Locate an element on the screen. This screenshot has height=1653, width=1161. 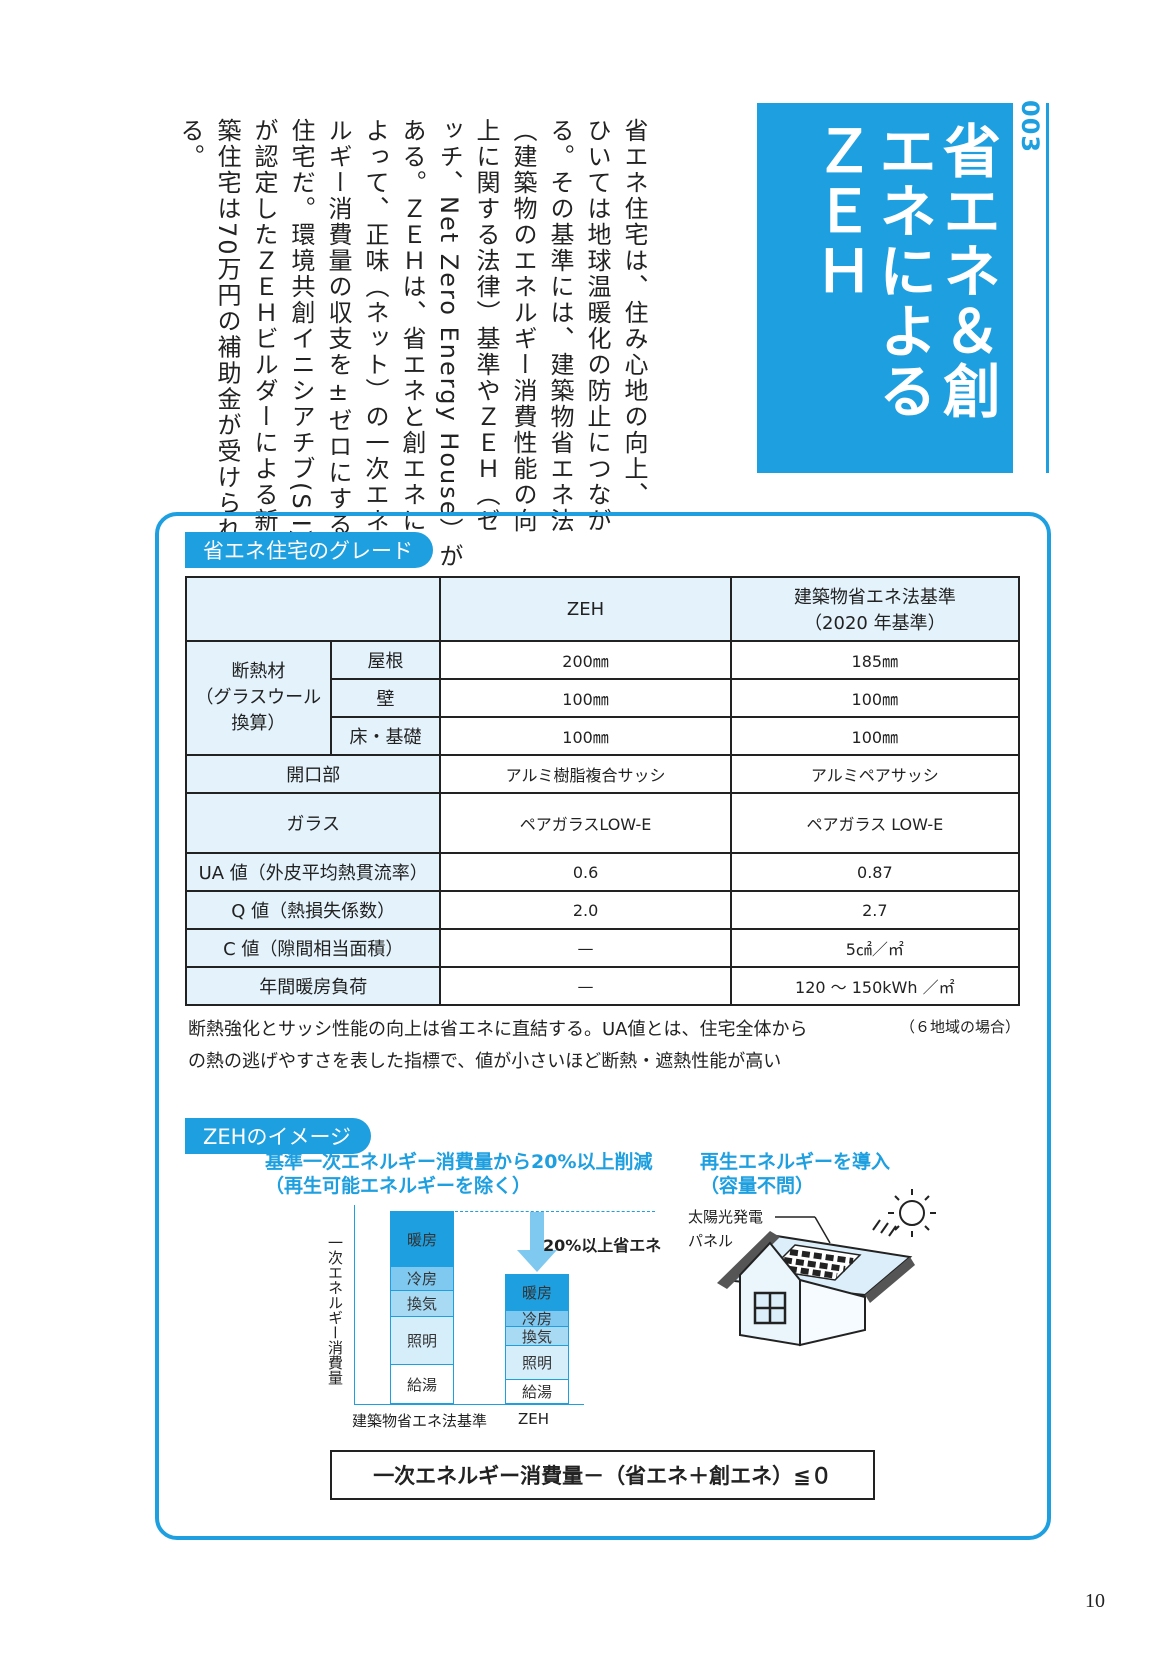
bar-zeh: 暖房 冷房 換気 照明 給湯 is located at coordinates (537, 1339).